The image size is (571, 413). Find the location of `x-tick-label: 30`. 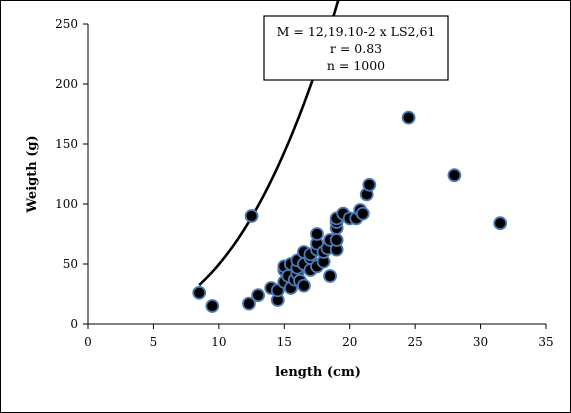

x-tick-label: 30 is located at coordinates (480, 342).